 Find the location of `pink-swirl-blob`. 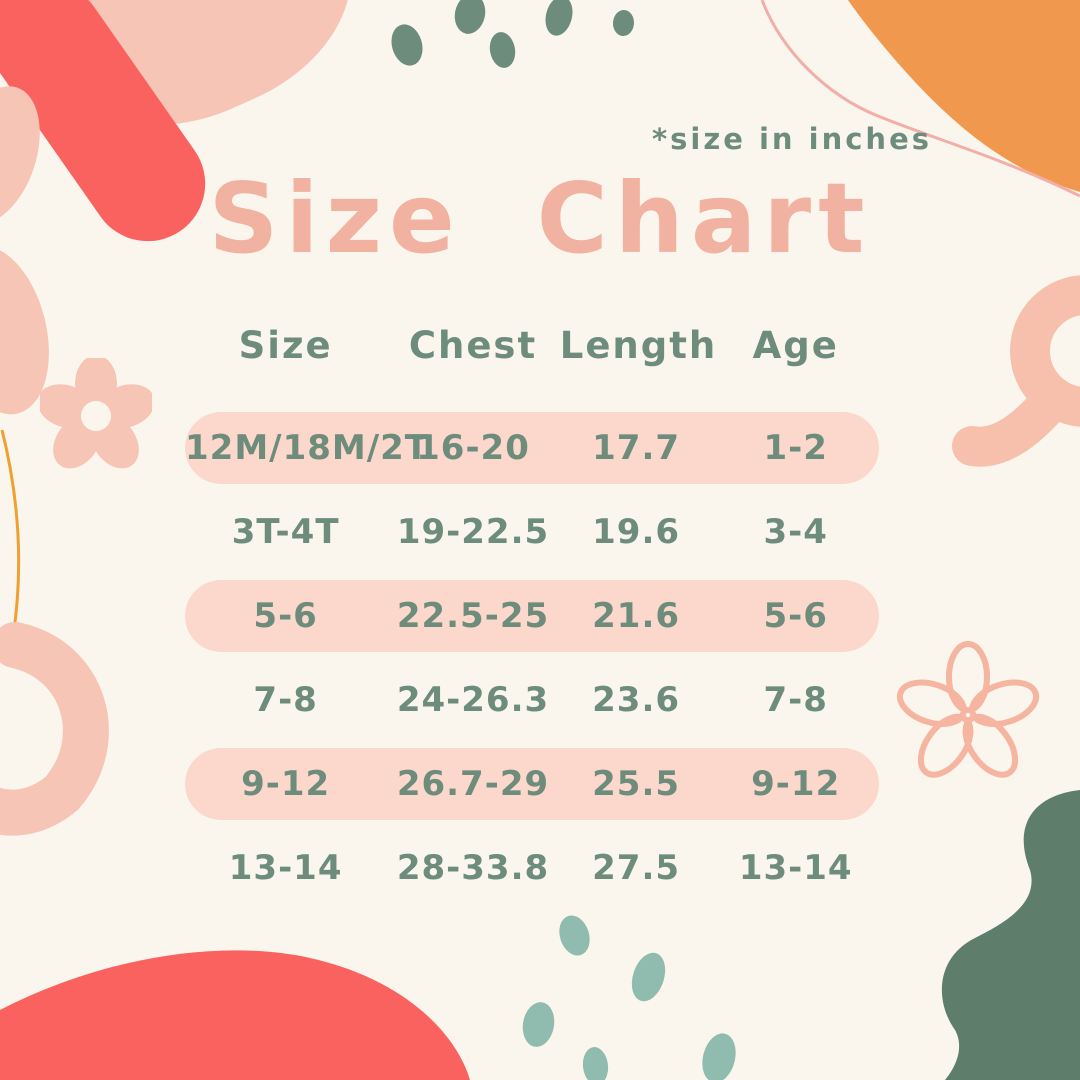

pink-swirl-blob is located at coordinates (54, 729).